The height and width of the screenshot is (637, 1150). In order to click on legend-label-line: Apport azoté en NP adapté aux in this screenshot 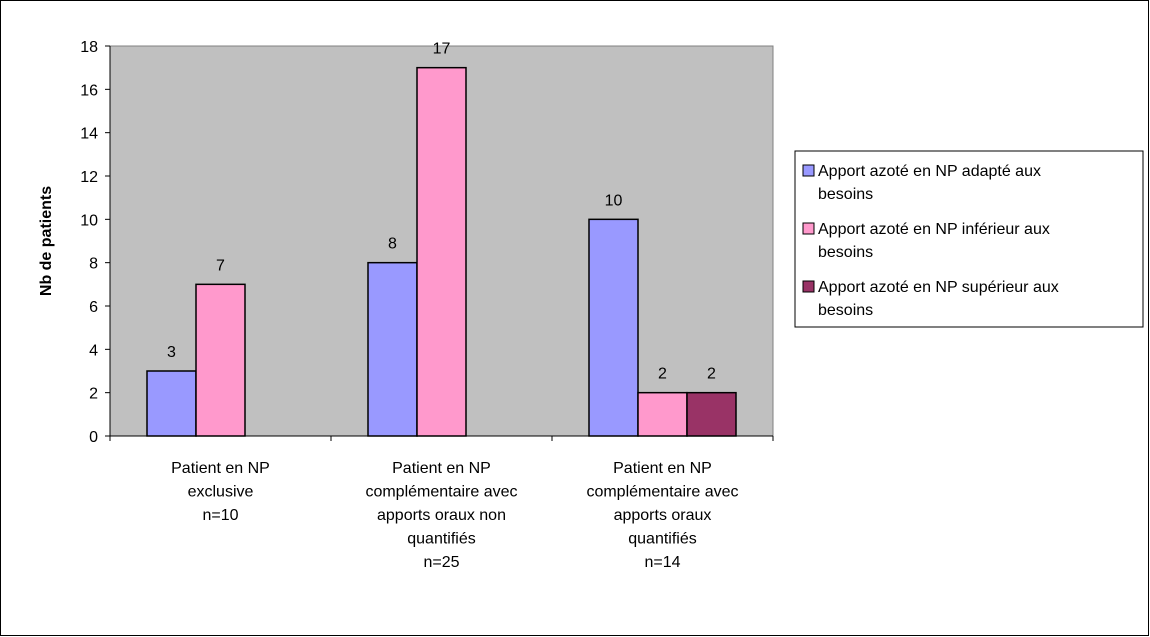, I will do `click(929, 171)`.